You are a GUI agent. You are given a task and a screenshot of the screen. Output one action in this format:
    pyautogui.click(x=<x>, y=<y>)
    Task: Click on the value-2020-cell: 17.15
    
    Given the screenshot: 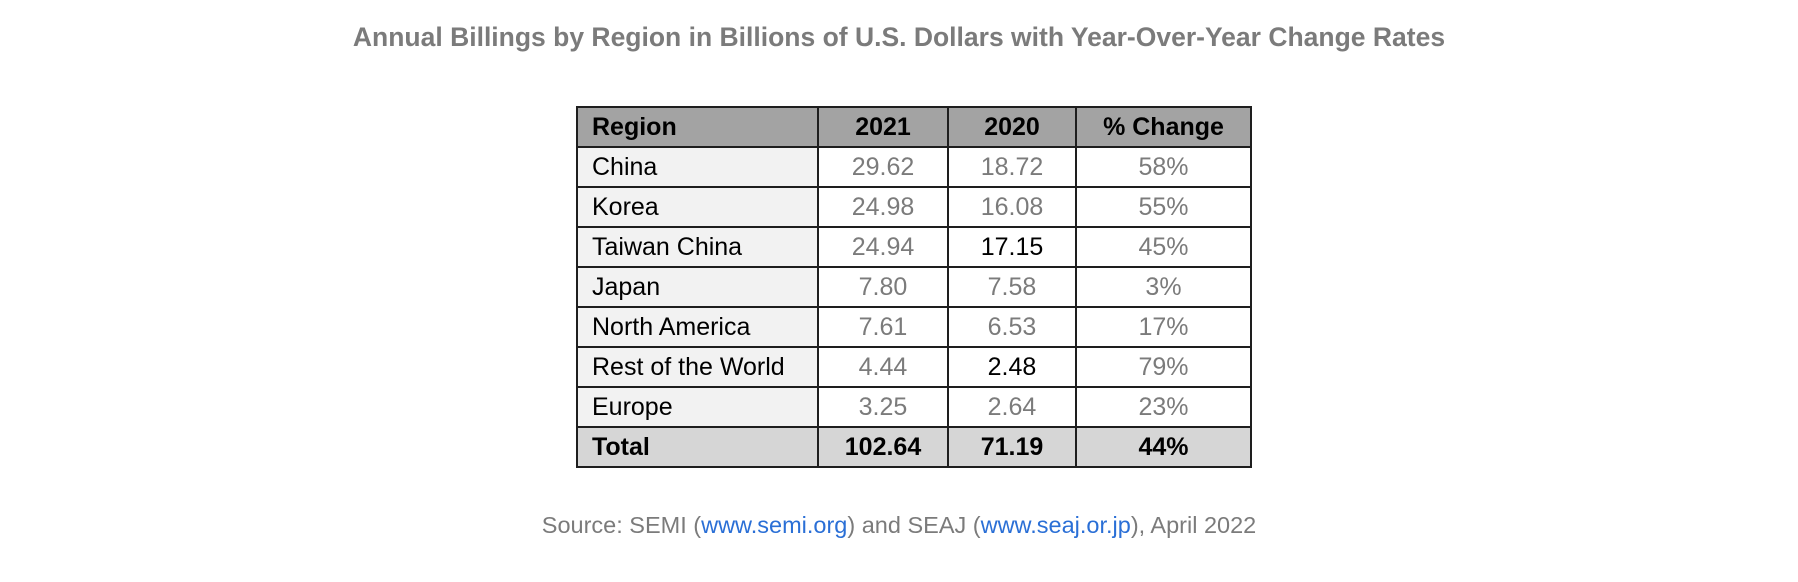 What is the action you would take?
    pyautogui.click(x=1012, y=247)
    